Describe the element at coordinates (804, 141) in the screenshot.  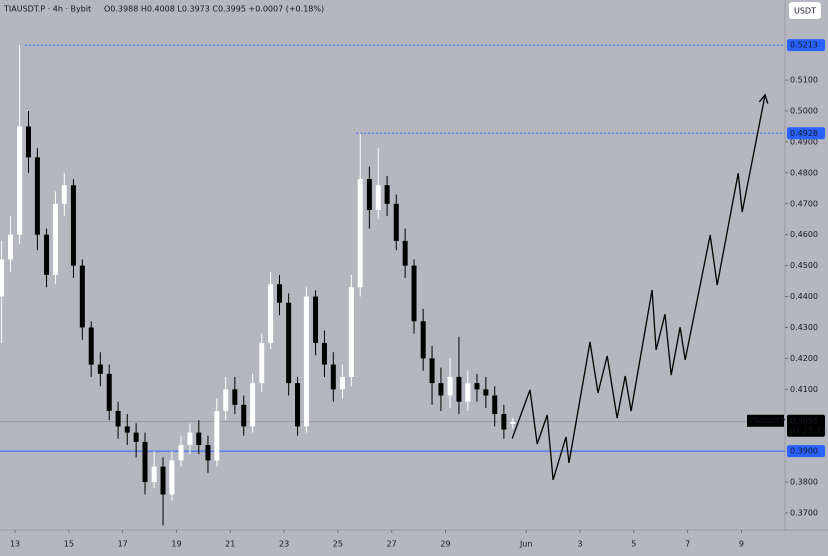
I see `y-tick-label: 0.4900` at that location.